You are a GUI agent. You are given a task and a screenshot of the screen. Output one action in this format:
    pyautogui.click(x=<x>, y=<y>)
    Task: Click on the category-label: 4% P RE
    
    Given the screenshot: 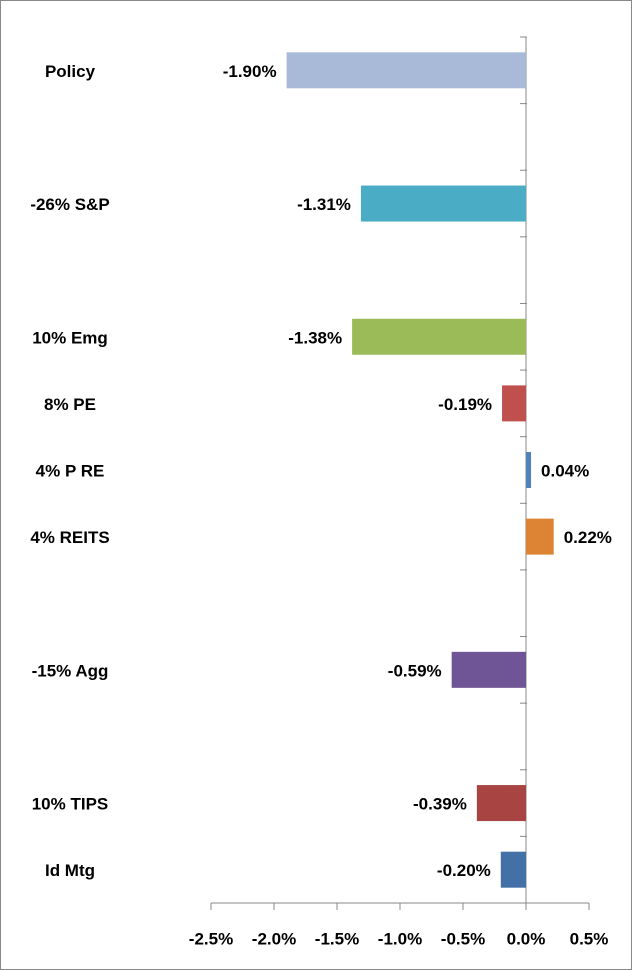 What is the action you would take?
    pyautogui.click(x=70, y=470)
    